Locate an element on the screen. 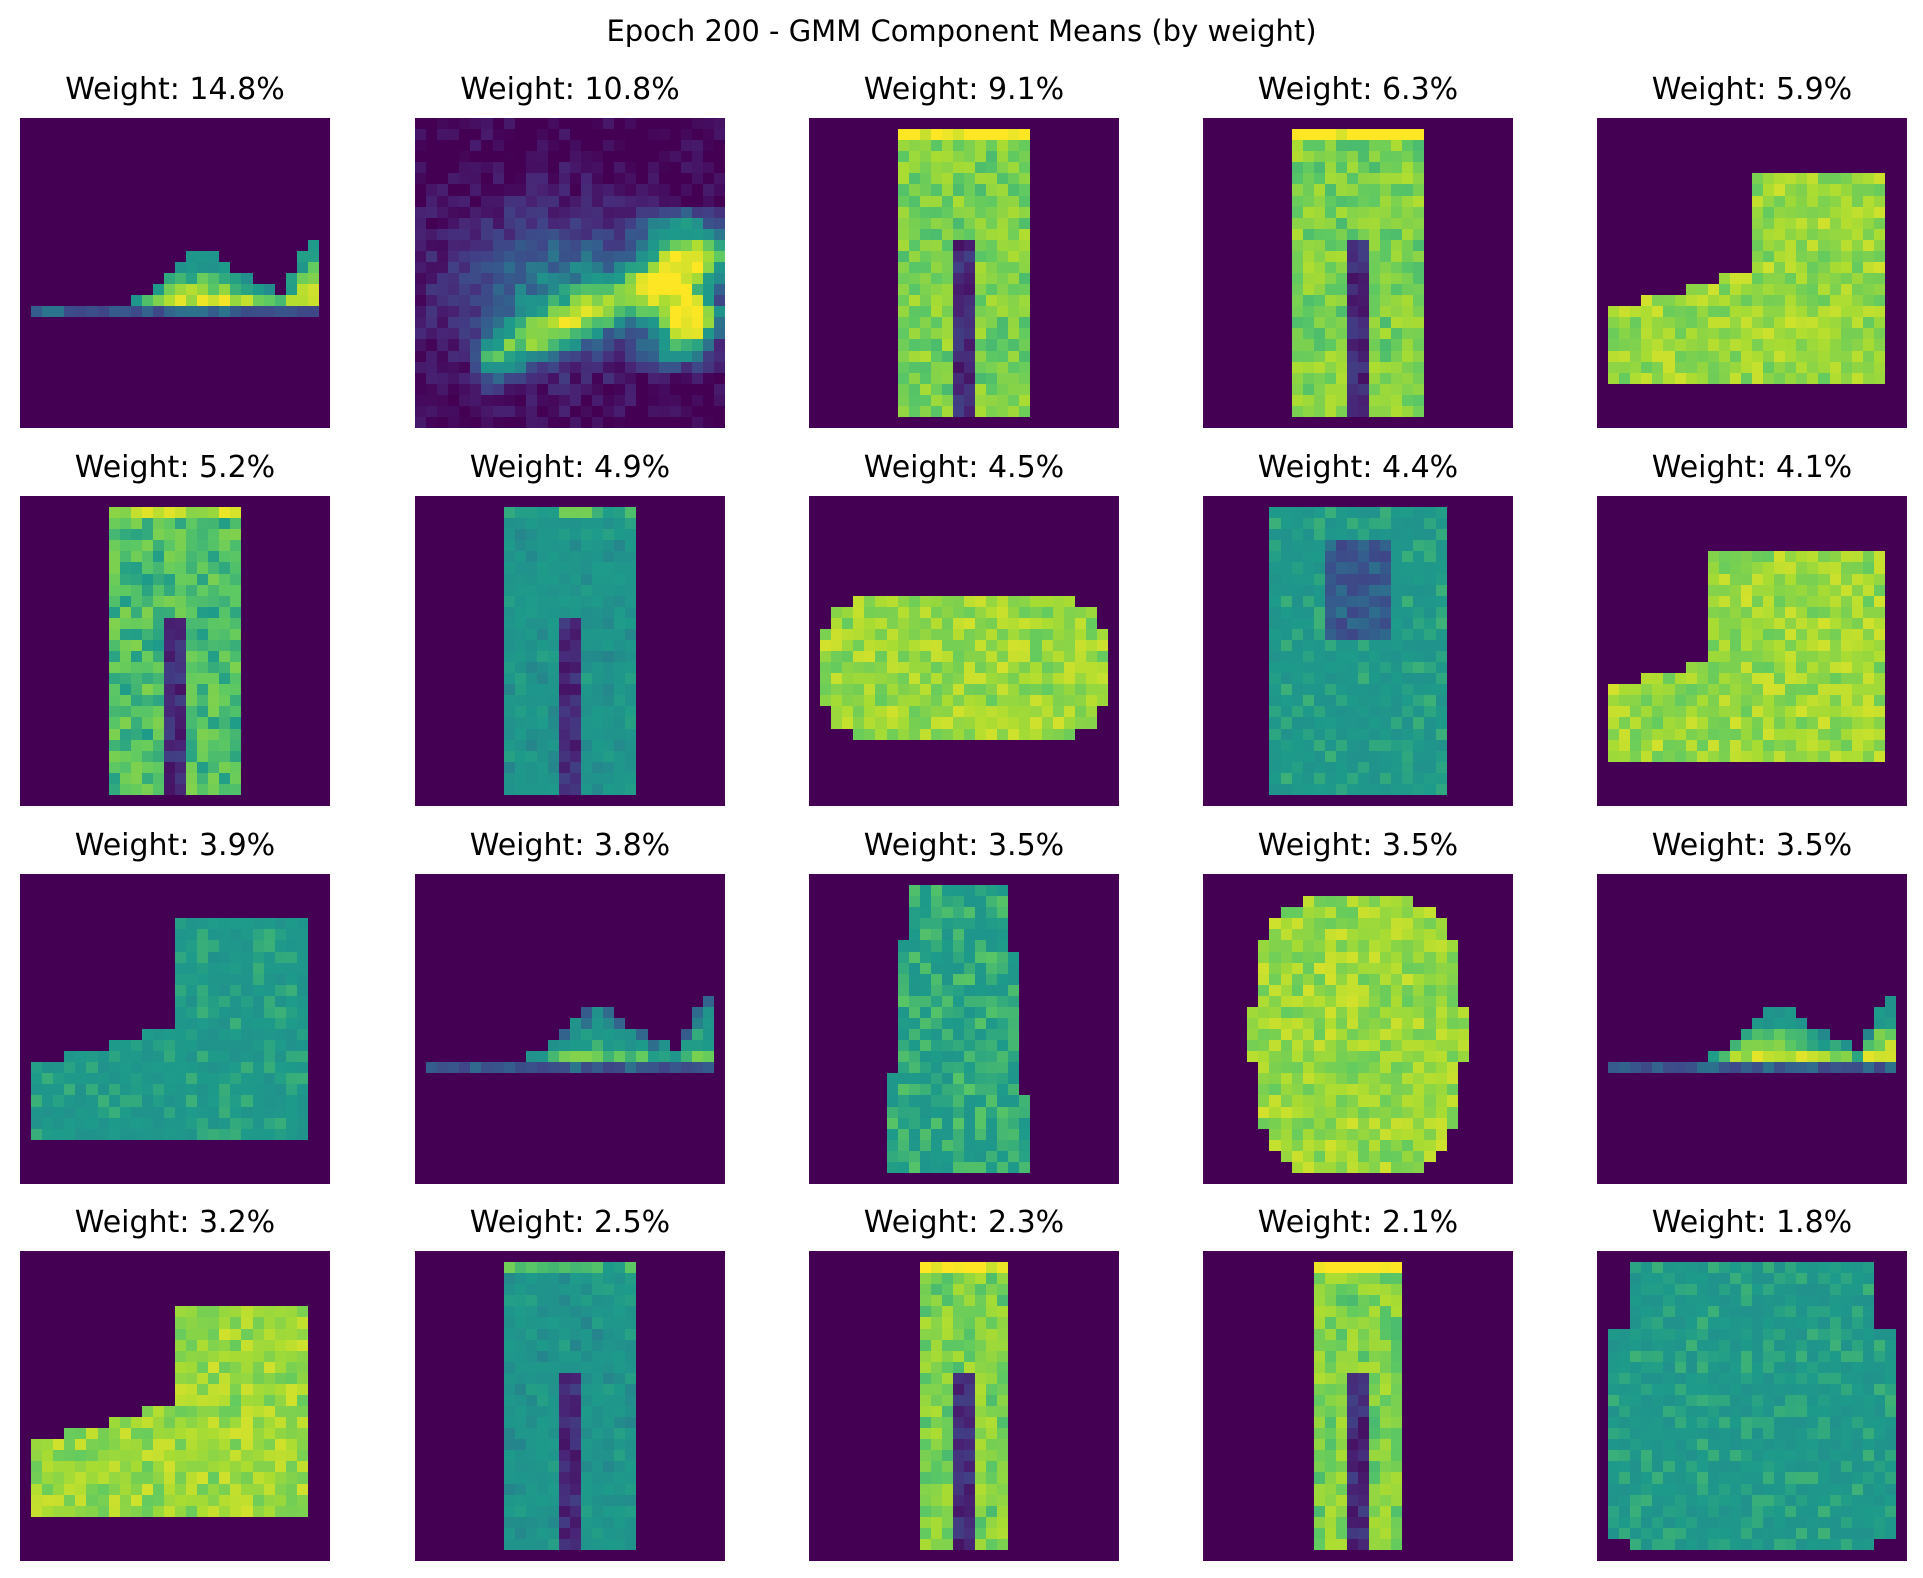 The image size is (1923, 1578). panel-title: Weight: 6.3% is located at coordinates (1358, 89).